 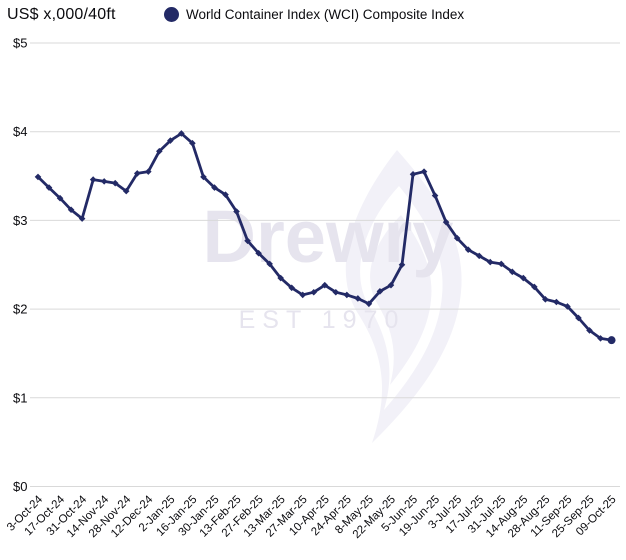 I want to click on watermark-est-text: EST 1970, so click(x=322, y=320).